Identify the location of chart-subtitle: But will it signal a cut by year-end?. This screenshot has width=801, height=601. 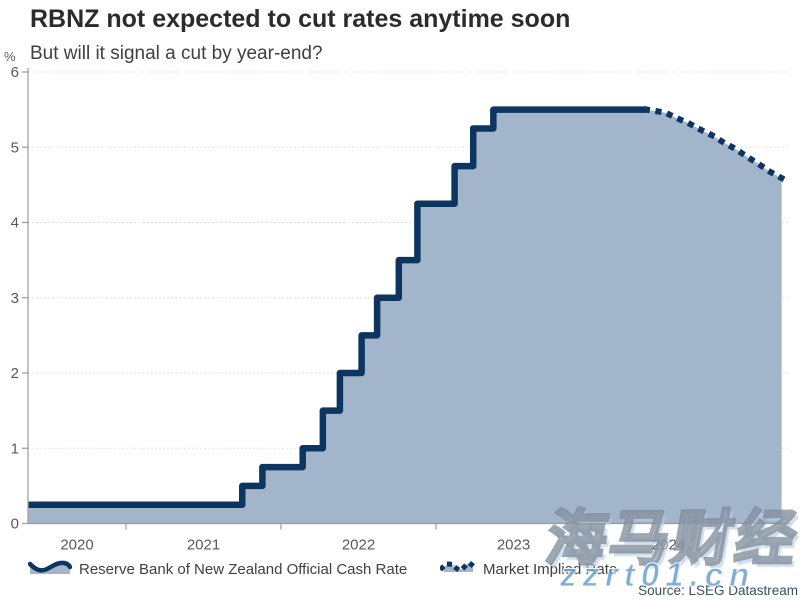
(176, 53).